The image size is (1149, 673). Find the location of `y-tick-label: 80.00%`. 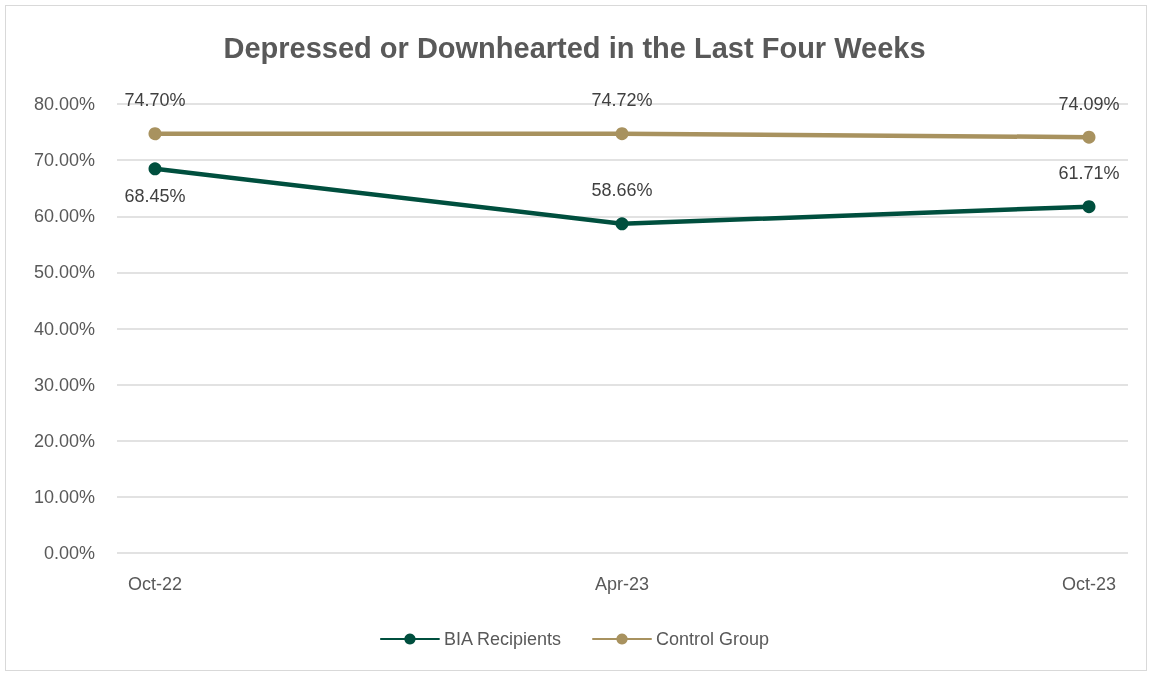

y-tick-label: 80.00% is located at coordinates (64, 104).